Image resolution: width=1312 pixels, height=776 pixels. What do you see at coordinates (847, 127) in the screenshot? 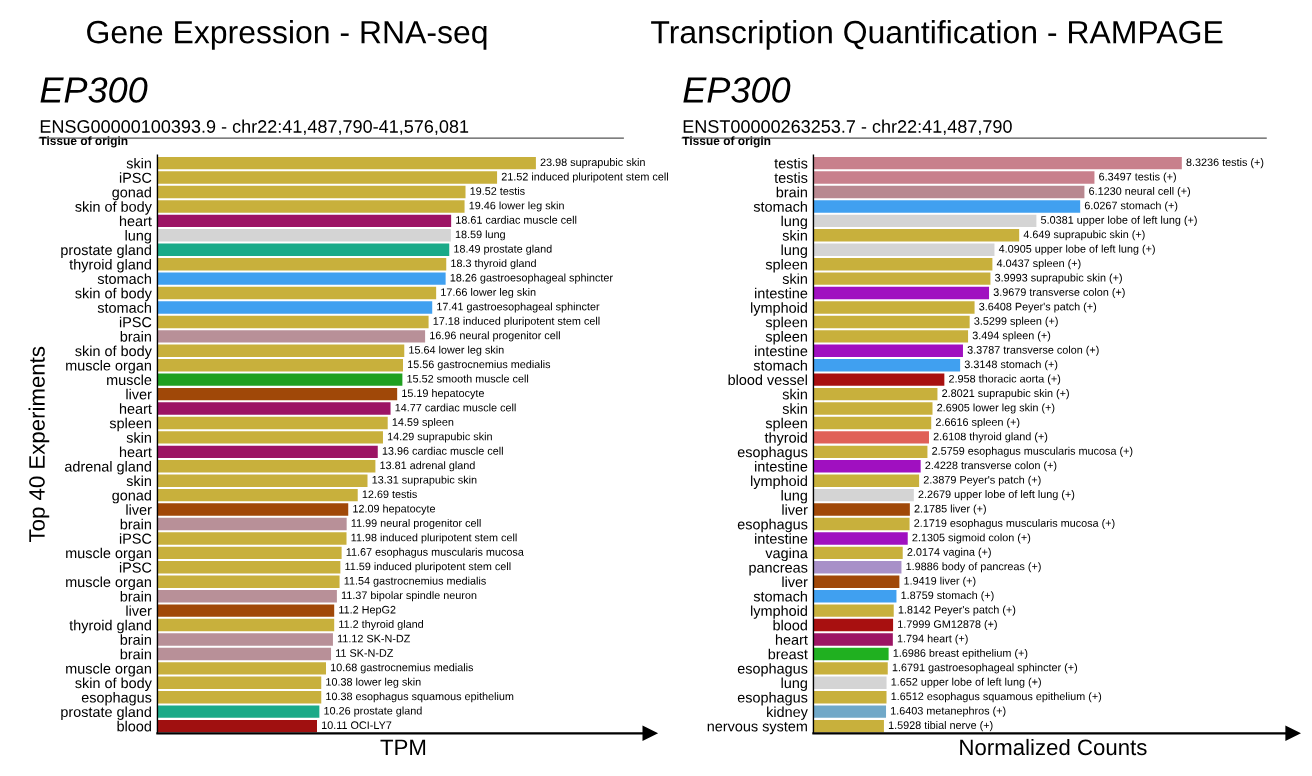
I see `text: ENST00000263253.7 - chr22:41,487,790` at bounding box center [847, 127].